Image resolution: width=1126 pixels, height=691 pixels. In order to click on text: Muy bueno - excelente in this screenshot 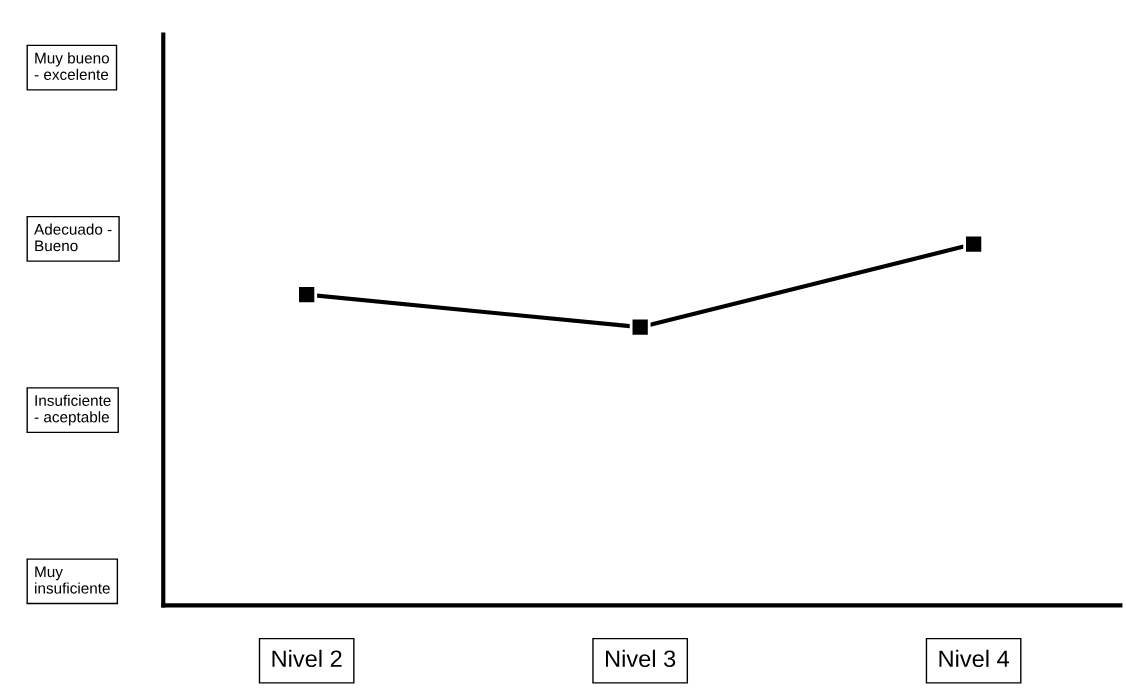, I will do `click(72, 66)`.